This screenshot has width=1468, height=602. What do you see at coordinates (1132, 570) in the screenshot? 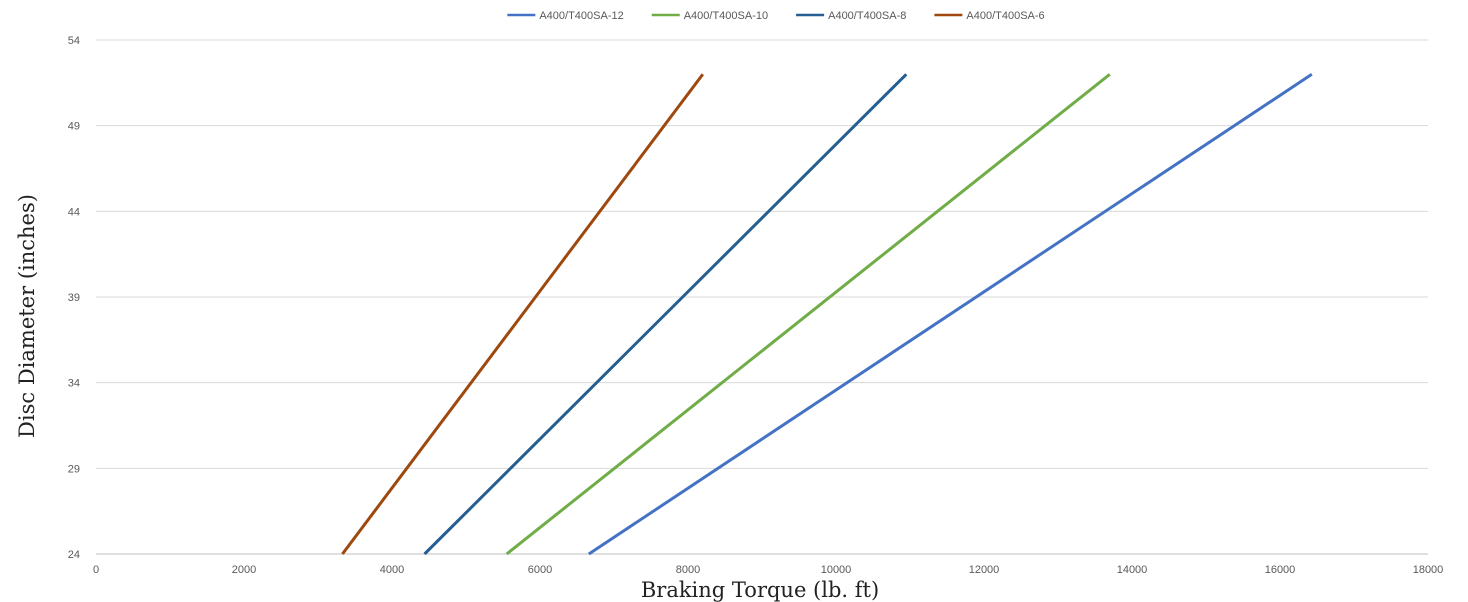
I see `x-tick-label: 14000` at bounding box center [1132, 570].